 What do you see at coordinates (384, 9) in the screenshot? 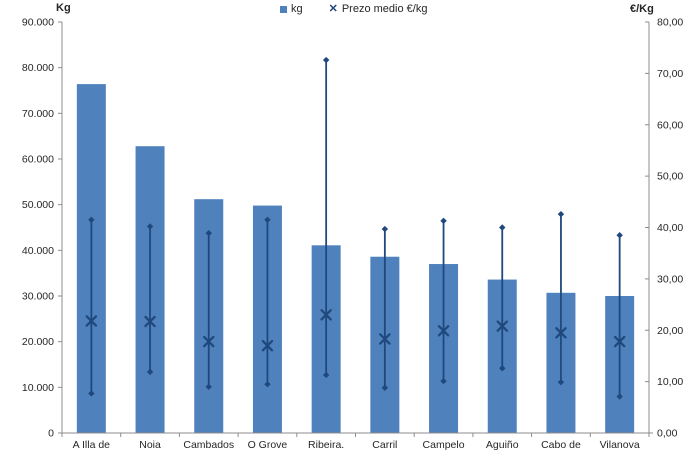
I see `legend-label-prezo-medio: Prezo medio €/kg` at bounding box center [384, 9].